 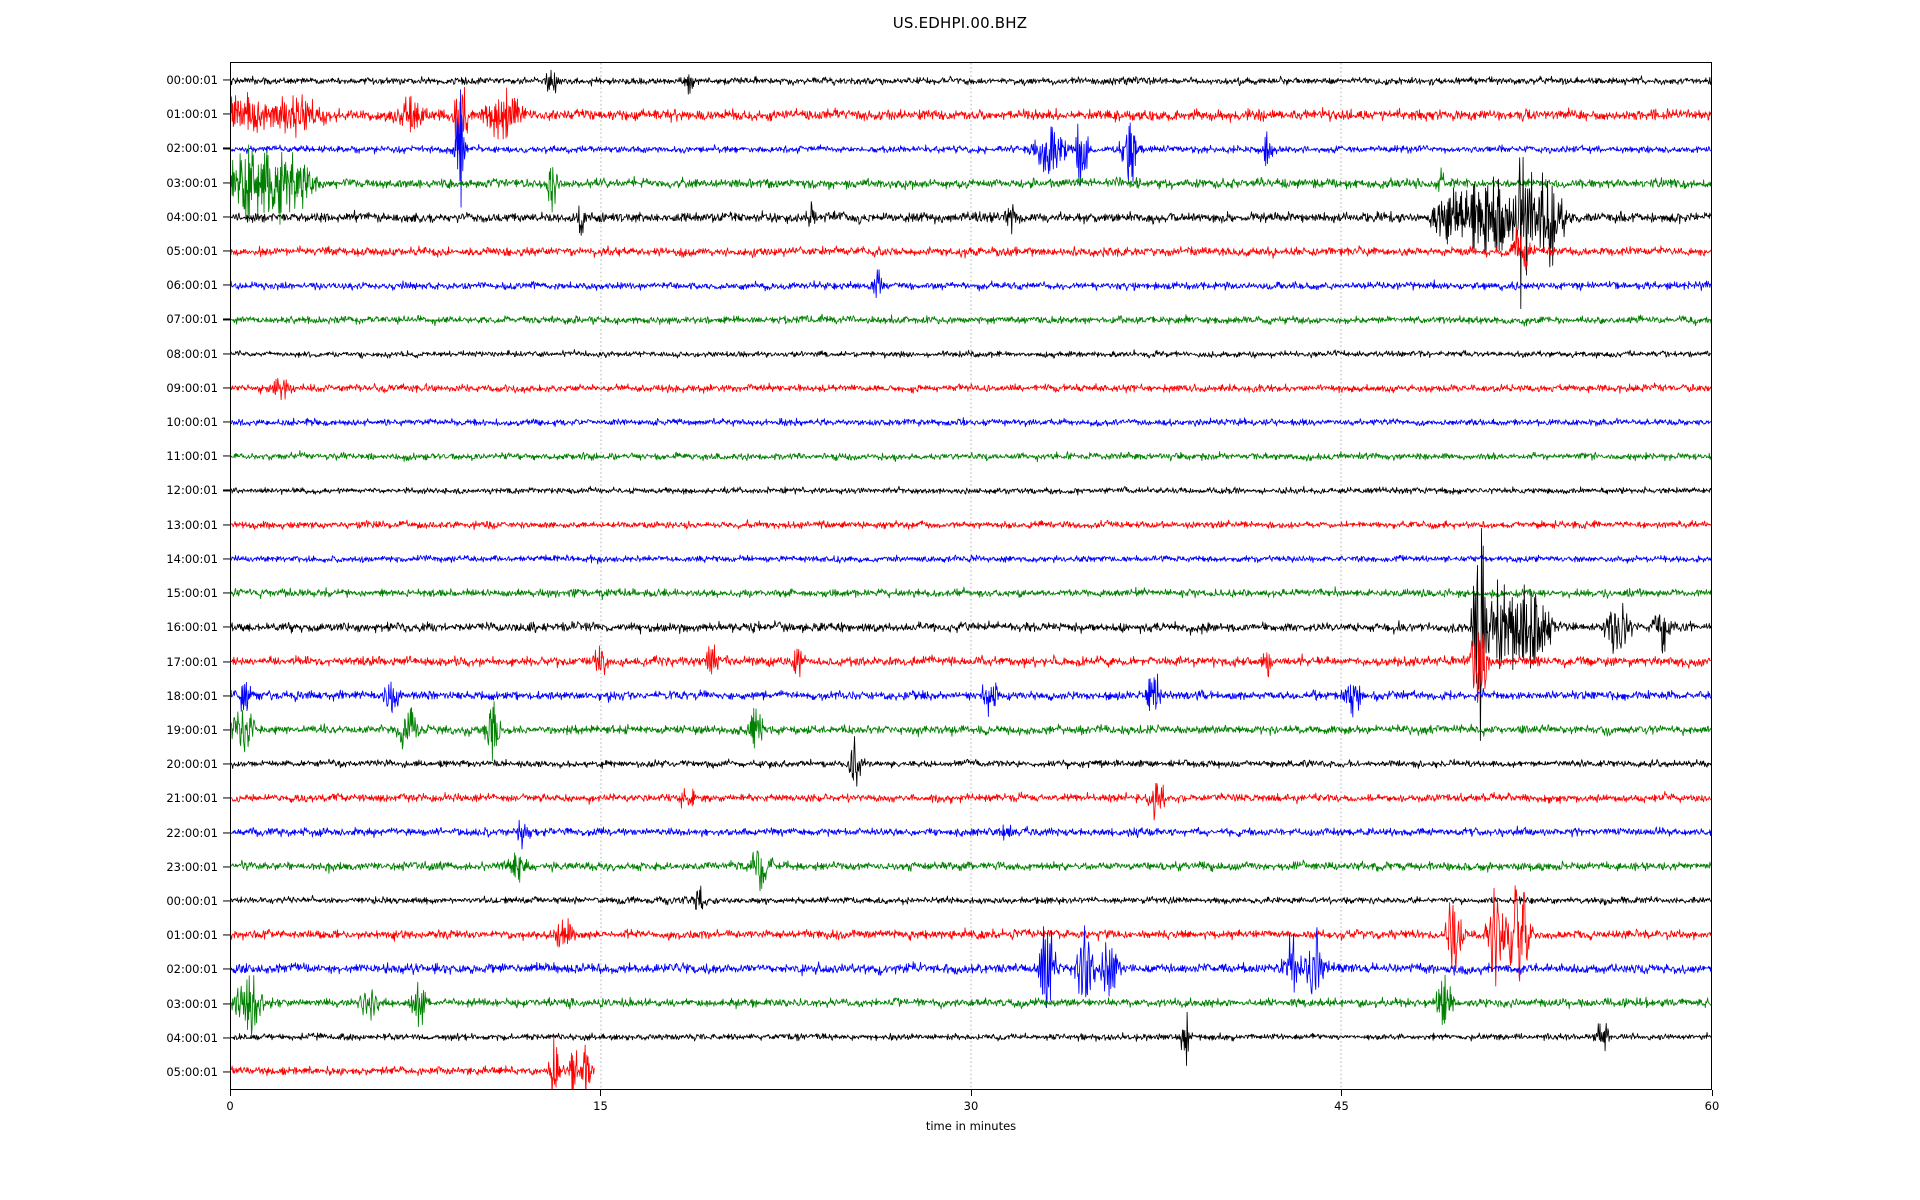 I want to click on x-tick-label: 60, so click(x=1712, y=1106).